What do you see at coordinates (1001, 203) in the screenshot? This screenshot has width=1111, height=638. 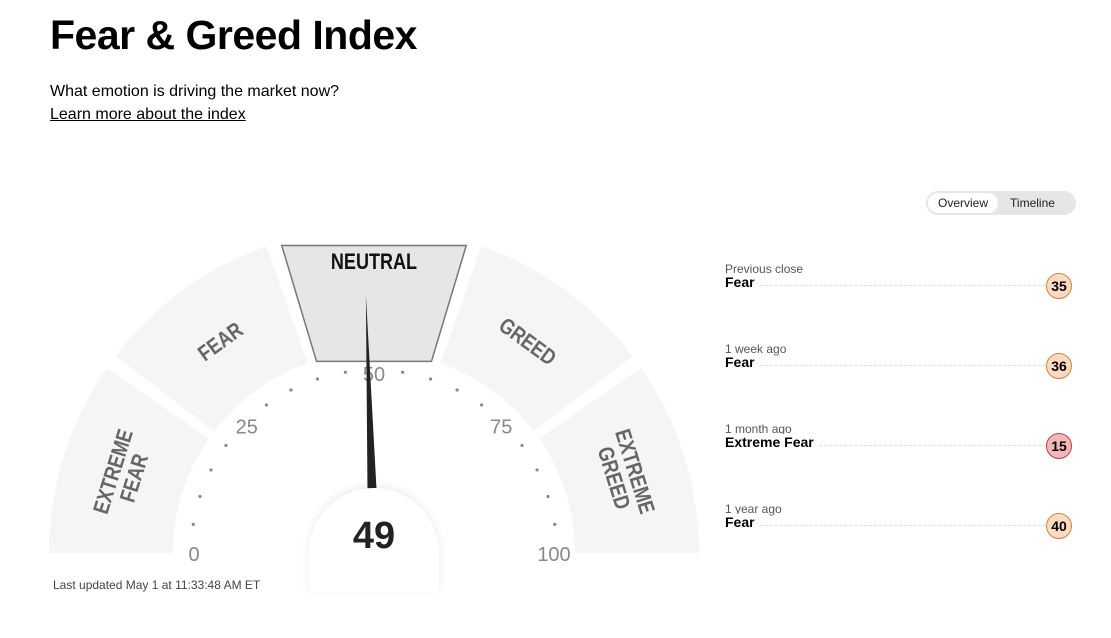 I see `view-toggle: Overview Timeline` at bounding box center [1001, 203].